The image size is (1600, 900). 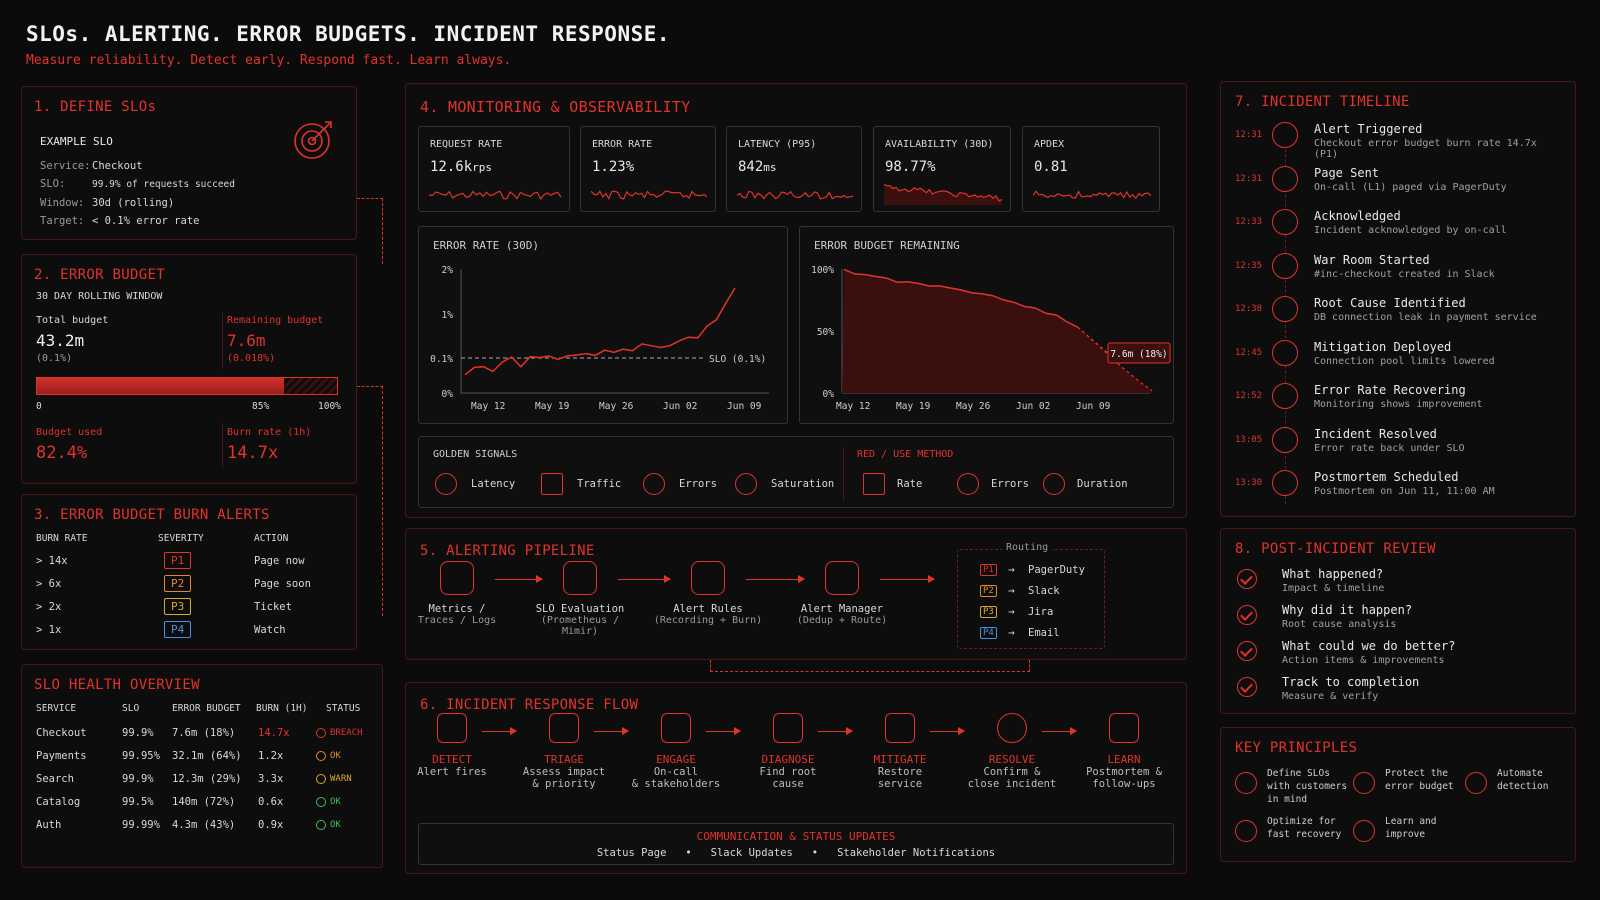 I want to click on pipeline-step: SLO Evaluation (Prometheus / Mimir), so click(x=580, y=599).